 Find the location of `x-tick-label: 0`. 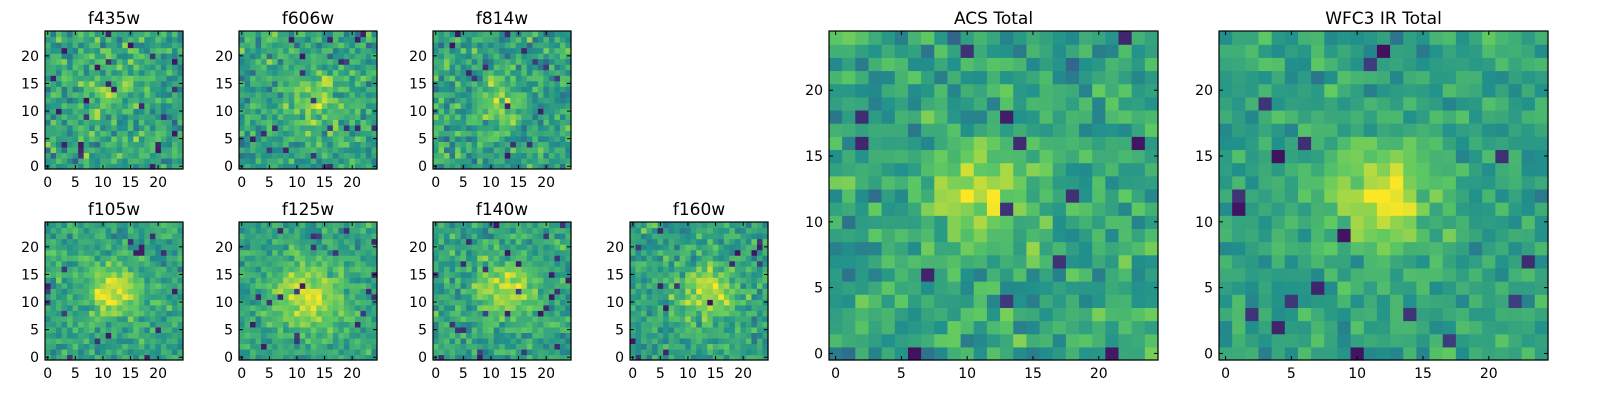

x-tick-label: 0 is located at coordinates (435, 374).